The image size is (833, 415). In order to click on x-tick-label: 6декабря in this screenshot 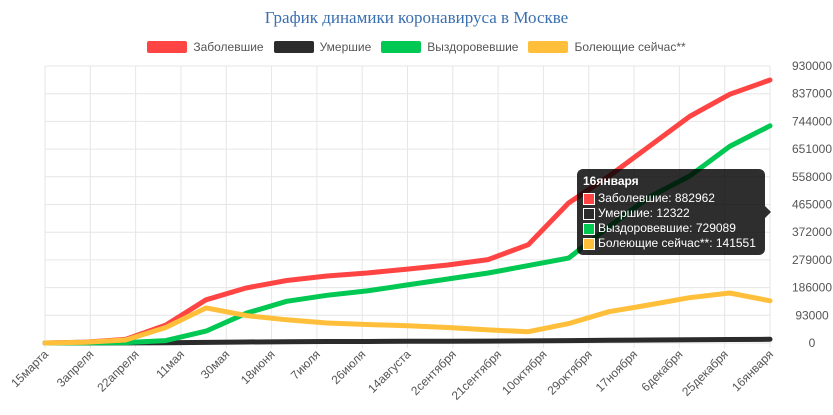, I will do `click(662, 370)`.